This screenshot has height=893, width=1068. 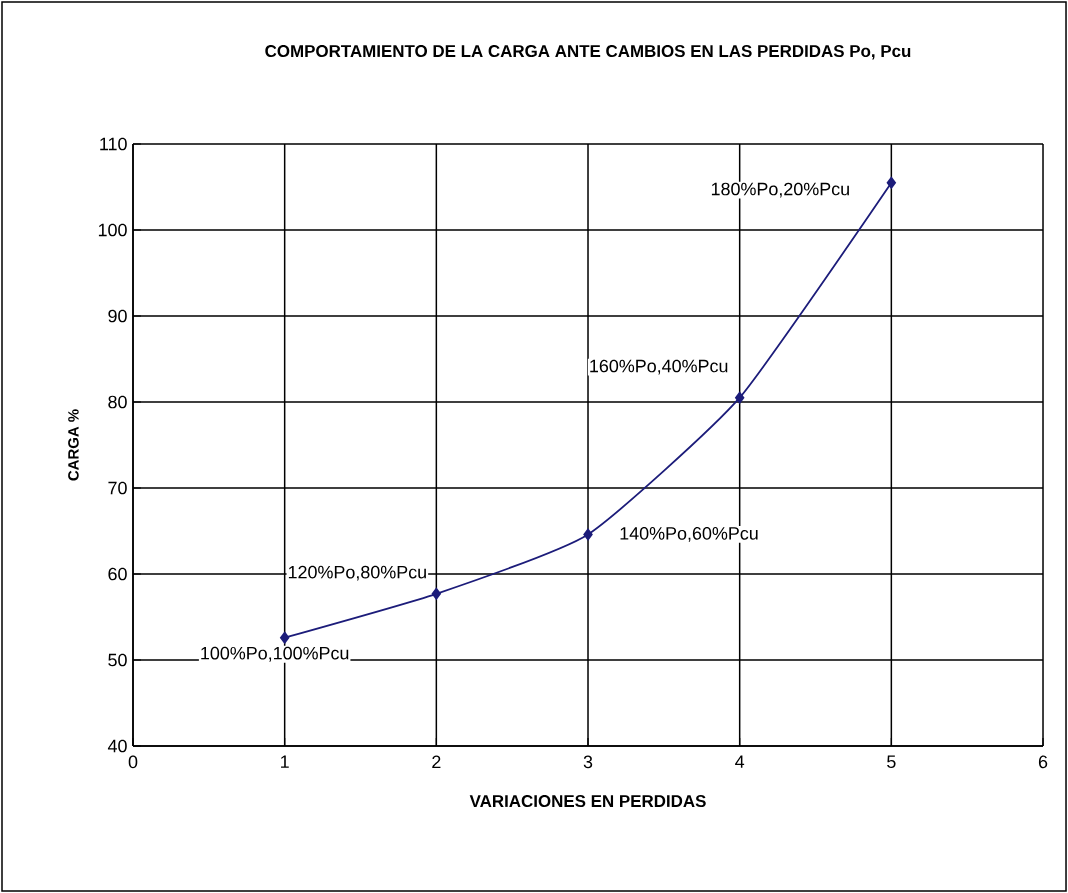 What do you see at coordinates (588, 762) in the screenshot?
I see `x-tick-label: 3` at bounding box center [588, 762].